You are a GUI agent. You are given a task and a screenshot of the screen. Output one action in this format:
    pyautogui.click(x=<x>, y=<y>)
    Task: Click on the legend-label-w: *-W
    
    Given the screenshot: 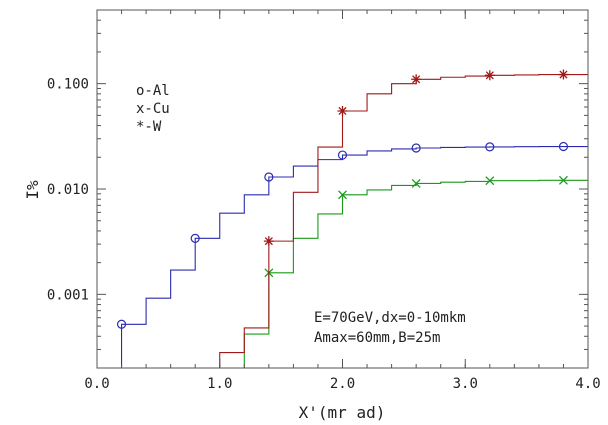 What is the action you would take?
    pyautogui.click(x=149, y=127)
    